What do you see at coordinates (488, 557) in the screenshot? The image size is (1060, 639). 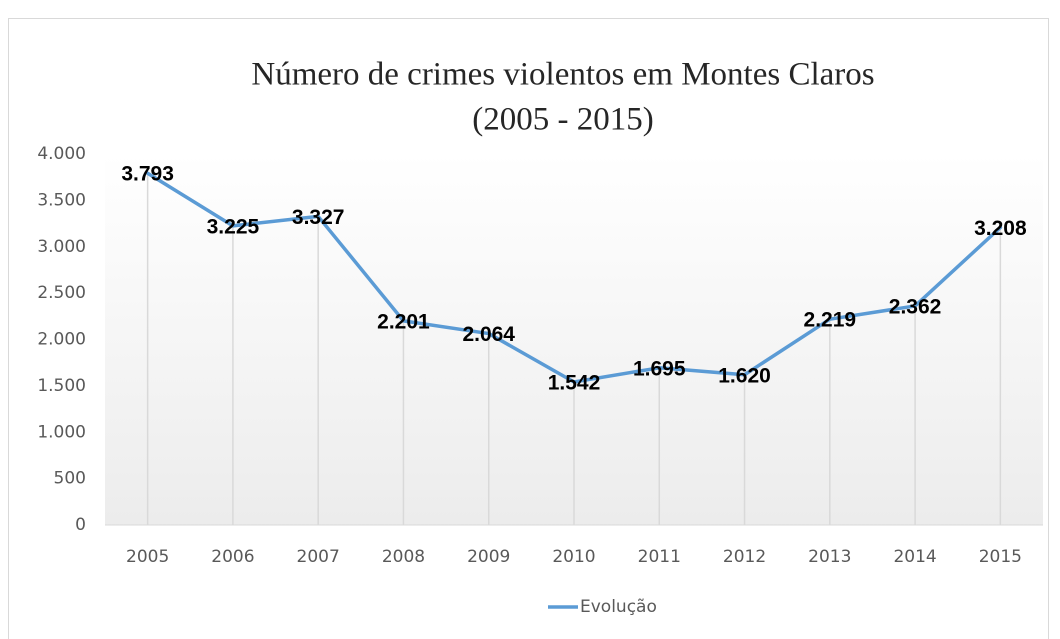 I see `x-tick-label: 2009` at bounding box center [488, 557].